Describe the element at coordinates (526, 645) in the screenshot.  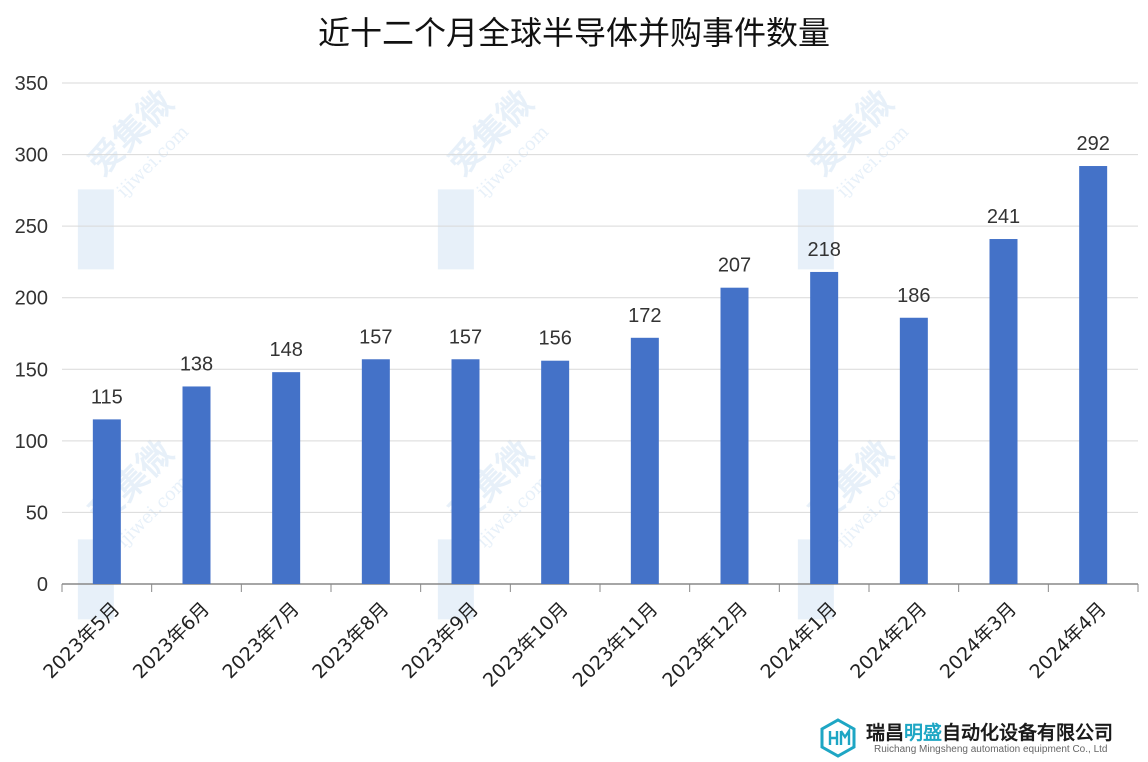
I see `x-tick-label: 2023年10月` at that location.